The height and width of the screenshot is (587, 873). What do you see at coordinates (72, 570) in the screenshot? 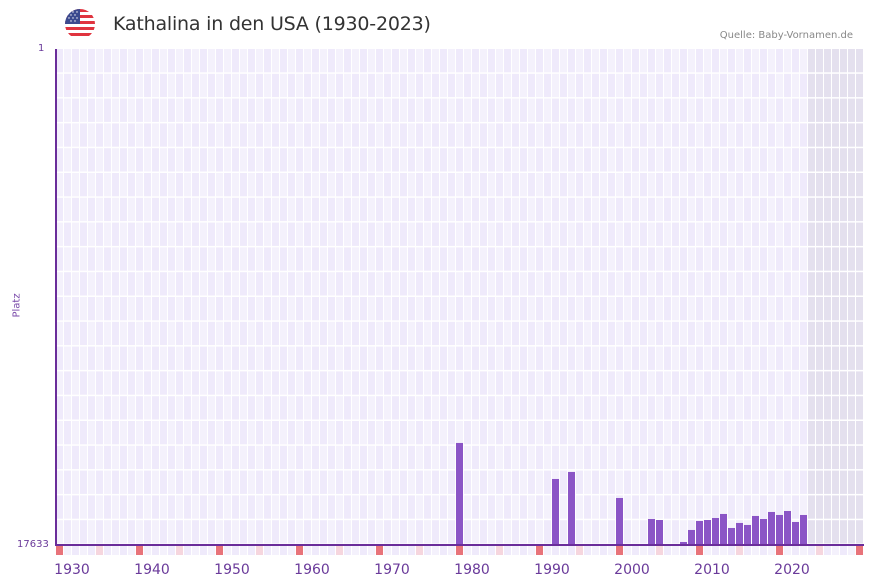
I see `x-axis-label: 1930` at bounding box center [72, 570].